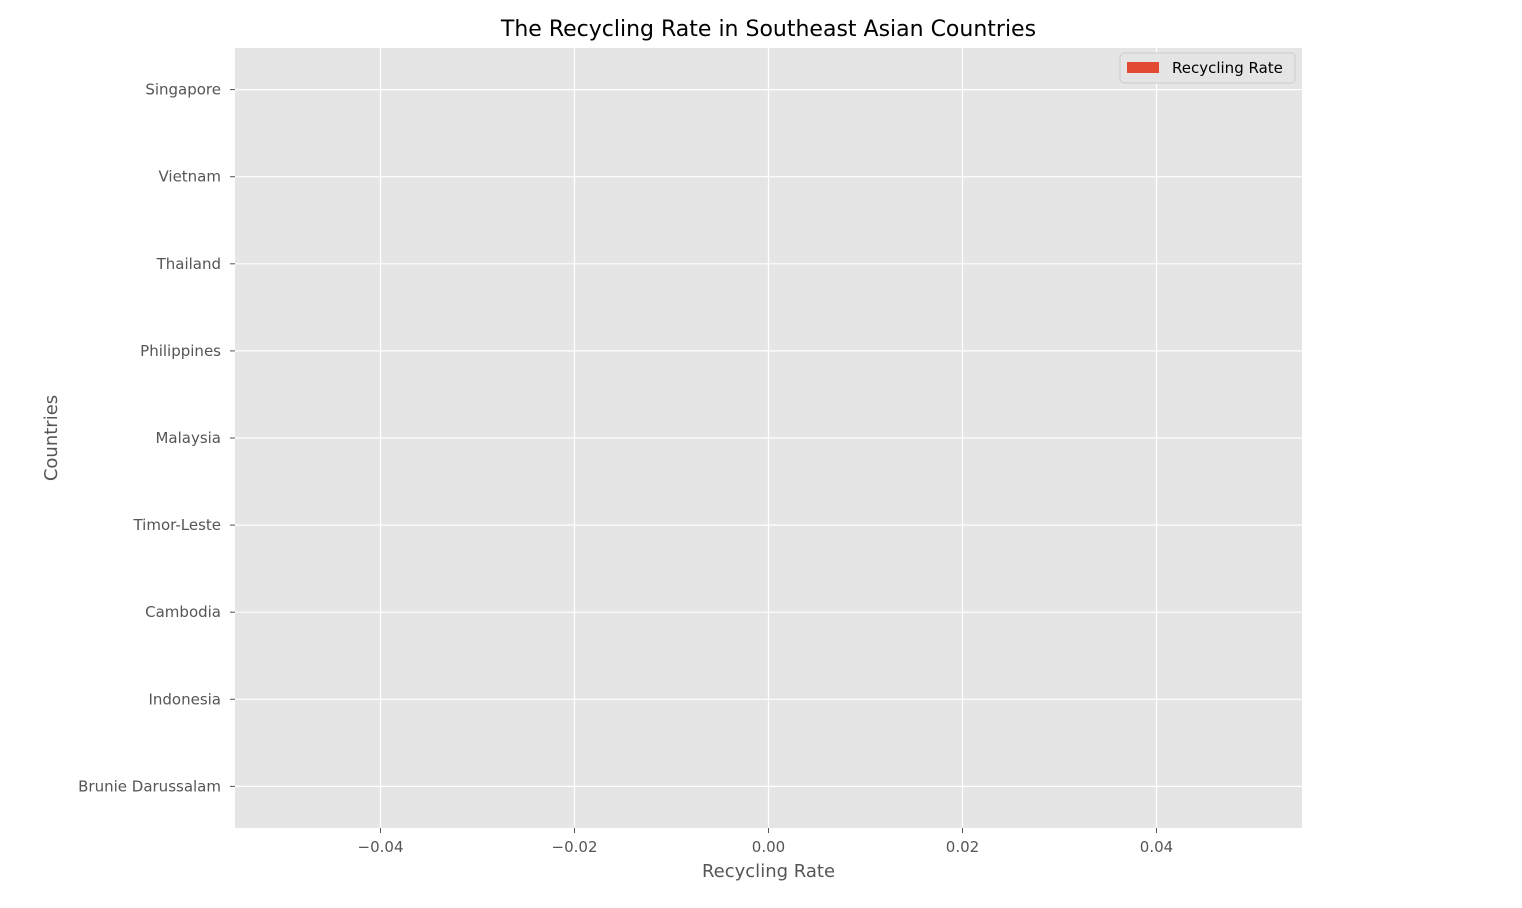 The height and width of the screenshot is (908, 1522). What do you see at coordinates (768, 871) in the screenshot?
I see `x-axis-label: Recycling Rate` at bounding box center [768, 871].